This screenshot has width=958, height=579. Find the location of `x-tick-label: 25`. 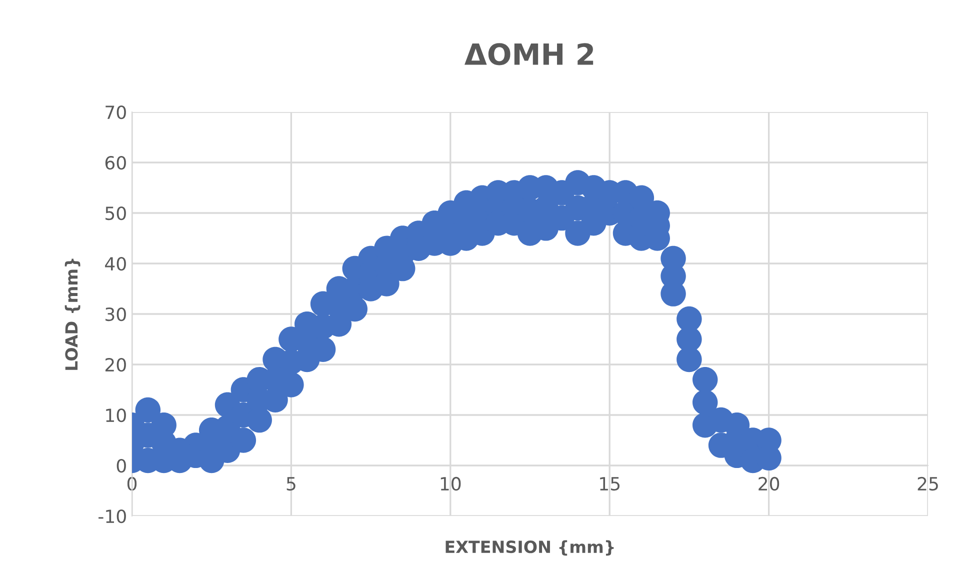

x-tick-label: 25 is located at coordinates (928, 483).